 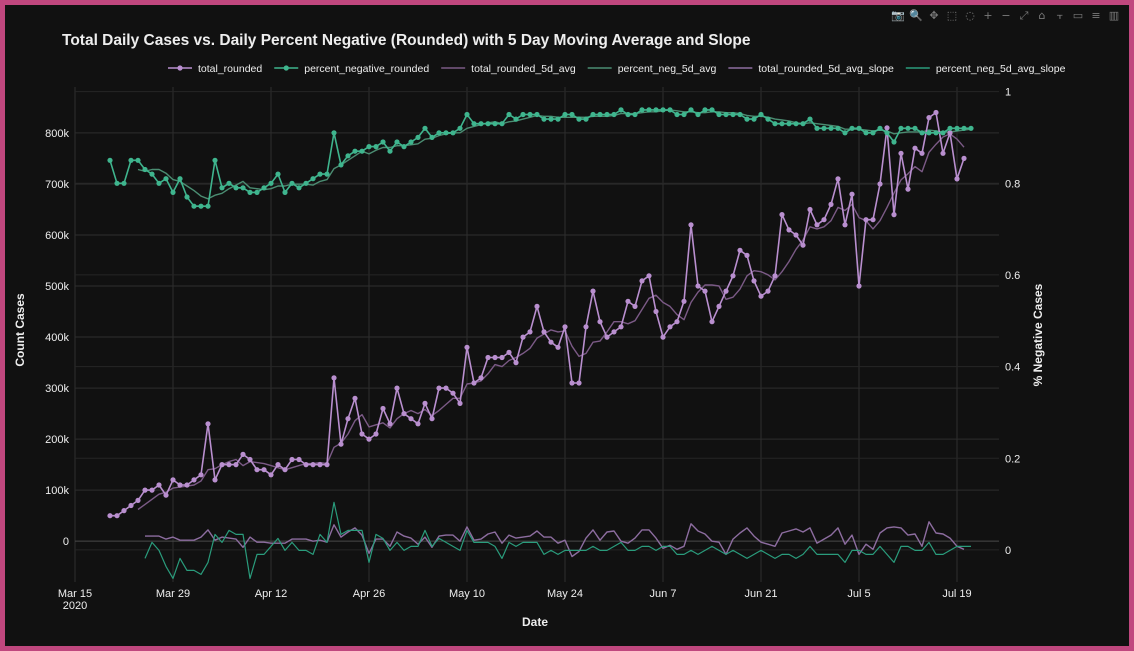 What do you see at coordinates (988, 15) in the screenshot?
I see `zoom-in-icon: +` at bounding box center [988, 15].